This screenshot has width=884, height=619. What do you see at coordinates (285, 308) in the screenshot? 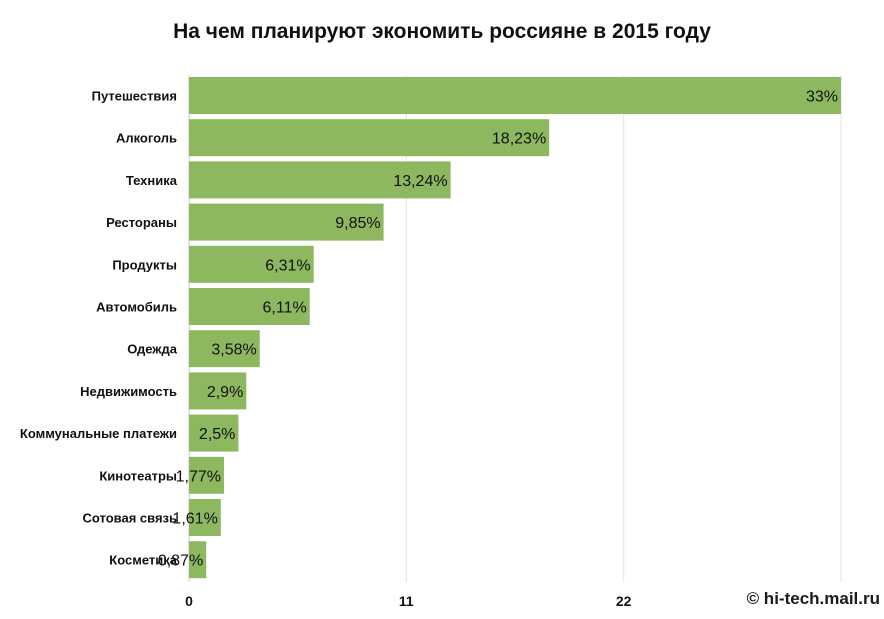
I see `data-label: 6,11%` at bounding box center [285, 308].